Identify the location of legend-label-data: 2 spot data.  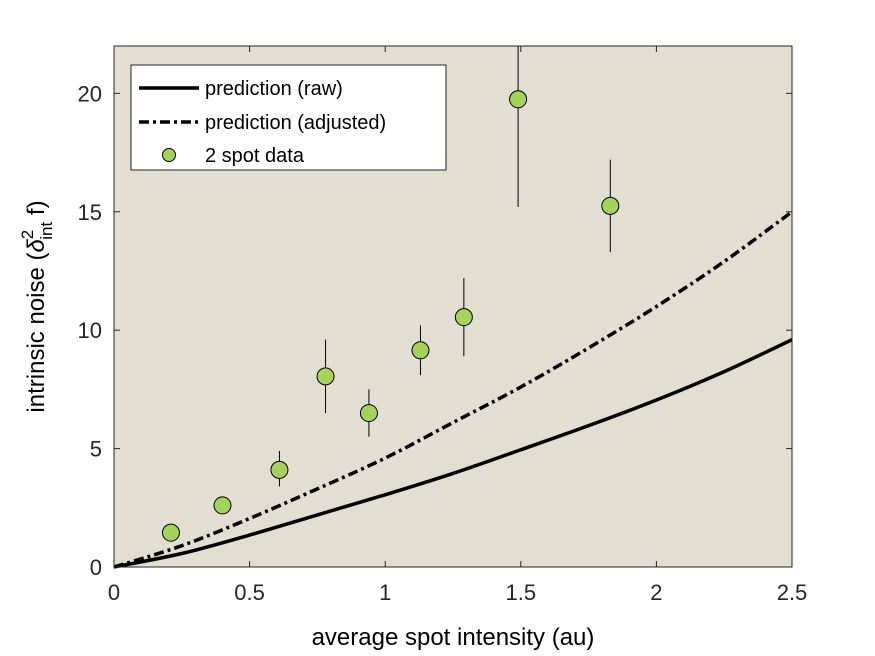
(255, 156).